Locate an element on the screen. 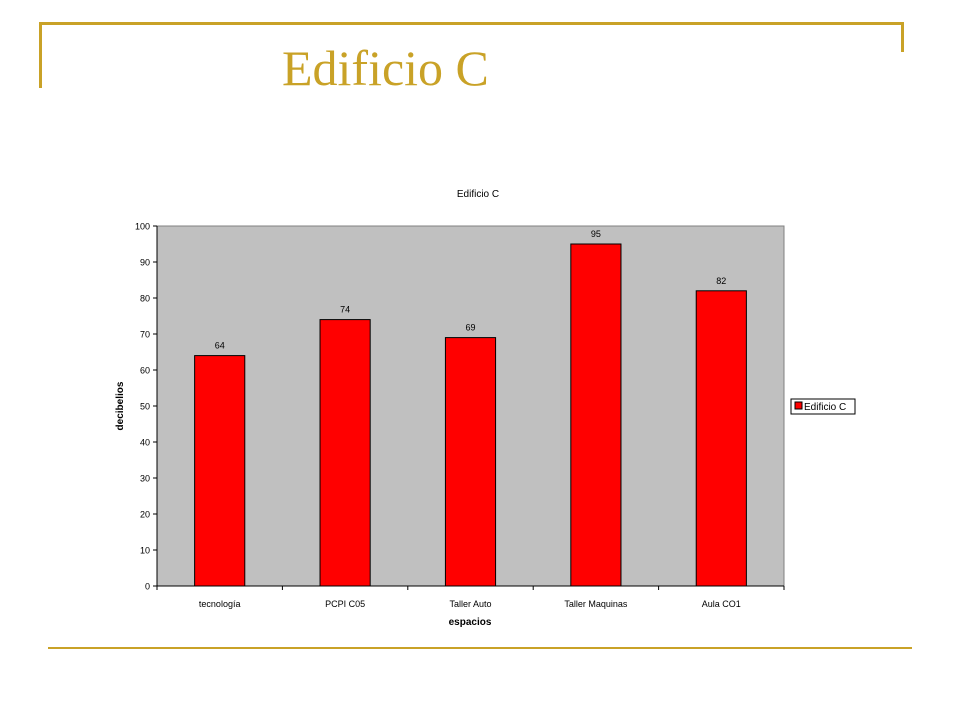 This screenshot has width=960, height=720. legend: Edificio C is located at coordinates (823, 406).